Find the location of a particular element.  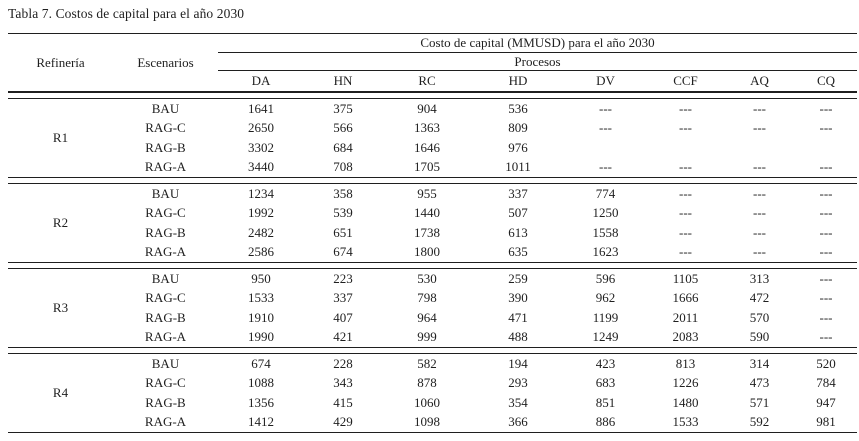

process-column-label-hd: HD is located at coordinates (518, 80).